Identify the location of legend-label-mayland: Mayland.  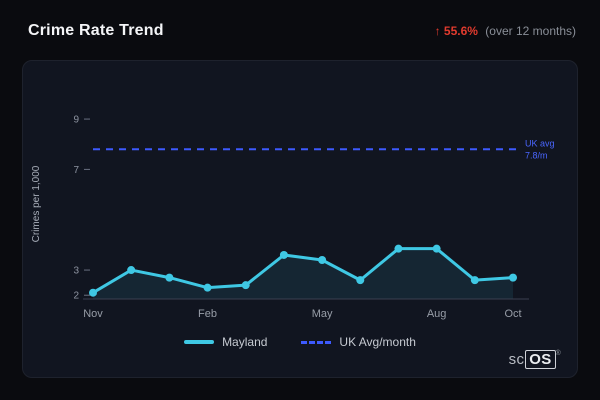
(245, 342).